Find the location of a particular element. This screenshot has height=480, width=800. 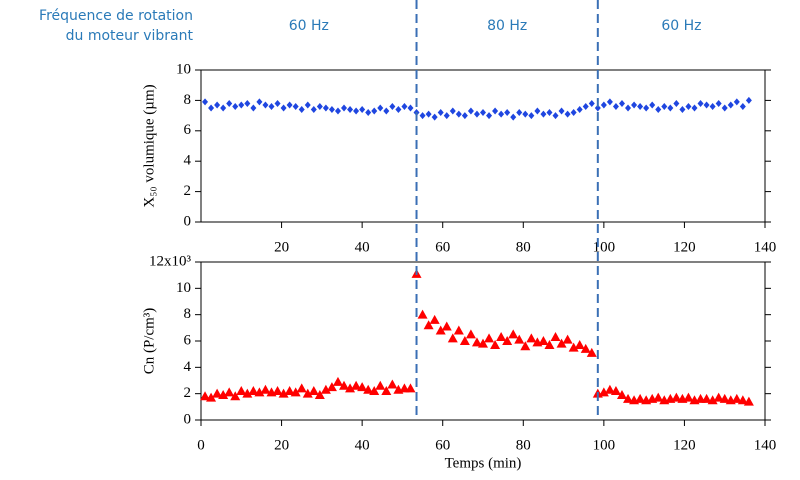

region-label: 60 Hz is located at coordinates (309, 26).